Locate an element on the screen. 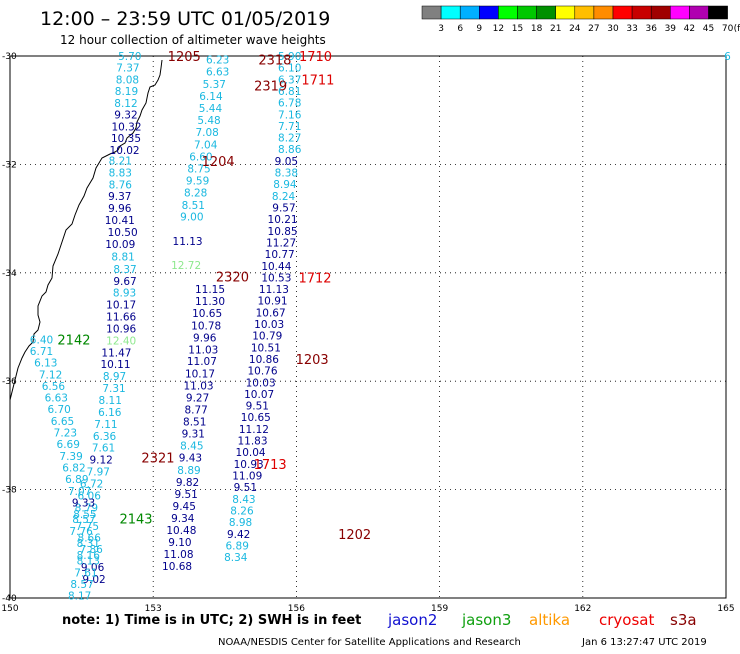 This screenshot has width=740, height=654. colorbar-label: 3 is located at coordinates (441, 29).